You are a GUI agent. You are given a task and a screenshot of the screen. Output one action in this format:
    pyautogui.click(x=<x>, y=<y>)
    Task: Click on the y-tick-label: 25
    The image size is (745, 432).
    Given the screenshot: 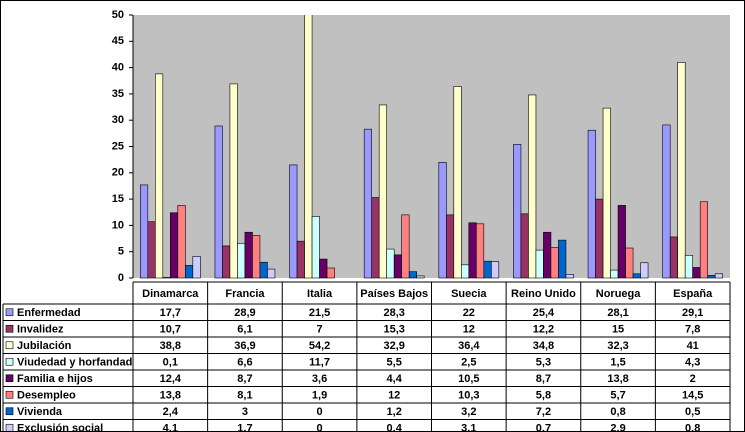 What is the action you would take?
    pyautogui.click(x=118, y=146)
    